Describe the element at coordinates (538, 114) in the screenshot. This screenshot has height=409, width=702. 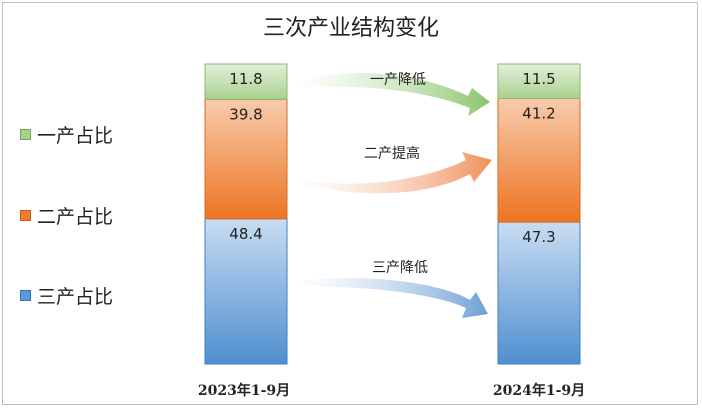
I see `data-label-secondary-1: 41.2` at that location.